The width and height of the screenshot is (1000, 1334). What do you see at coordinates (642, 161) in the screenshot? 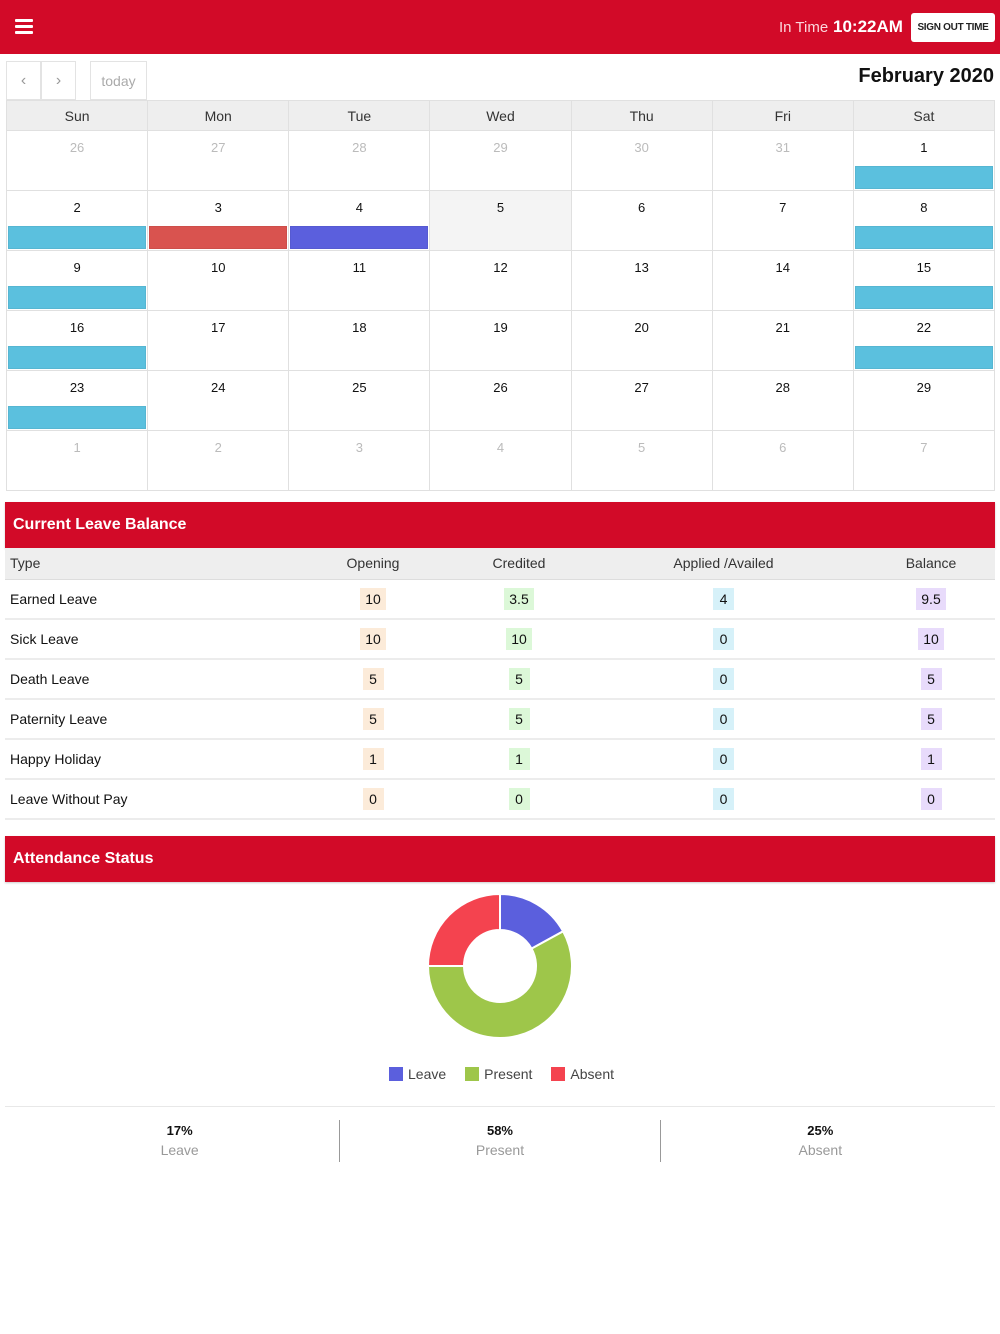
I see `calendar-day: 30` at bounding box center [642, 161].